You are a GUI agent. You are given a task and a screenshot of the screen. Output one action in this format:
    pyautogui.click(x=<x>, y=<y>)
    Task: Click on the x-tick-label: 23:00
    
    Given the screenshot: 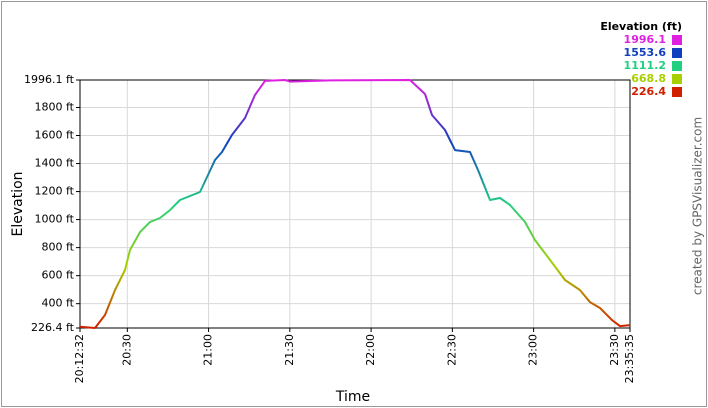 What is the action you would take?
    pyautogui.click(x=533, y=350)
    